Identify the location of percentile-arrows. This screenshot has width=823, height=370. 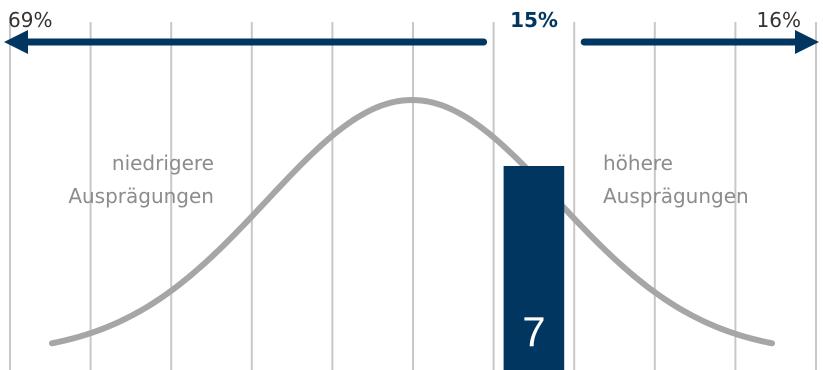
(411, 42).